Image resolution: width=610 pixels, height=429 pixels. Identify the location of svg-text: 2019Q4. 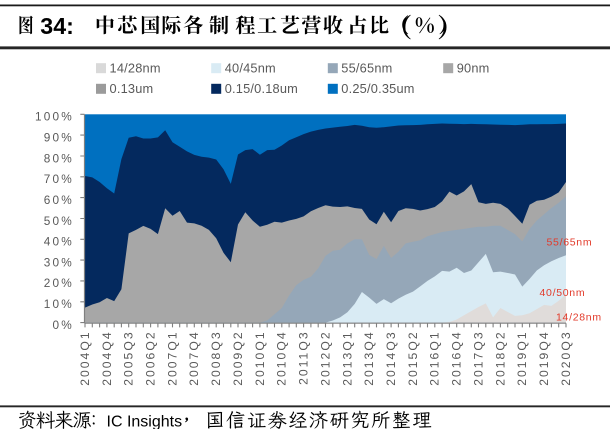
(544, 357).